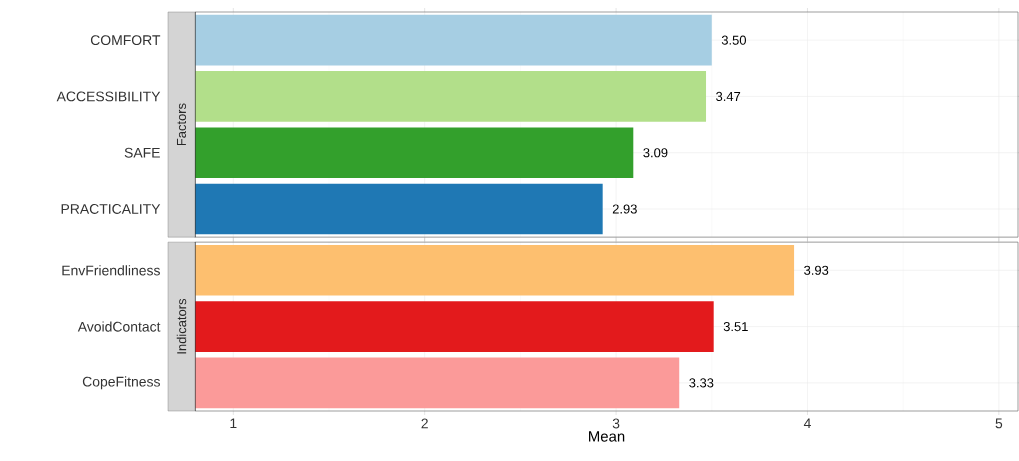  Describe the element at coordinates (142, 152) in the screenshot. I see `y-tick-label: SAFE` at that location.